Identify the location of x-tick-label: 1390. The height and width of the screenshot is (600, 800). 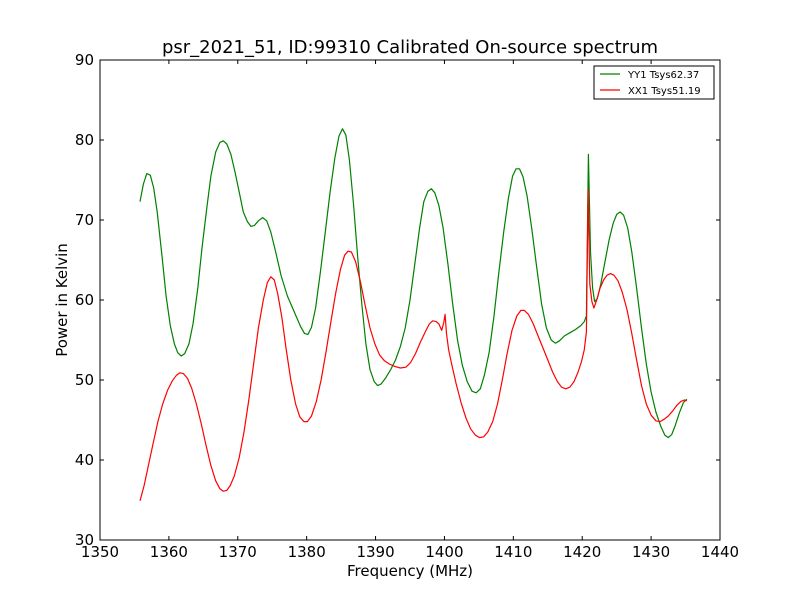
(375, 552).